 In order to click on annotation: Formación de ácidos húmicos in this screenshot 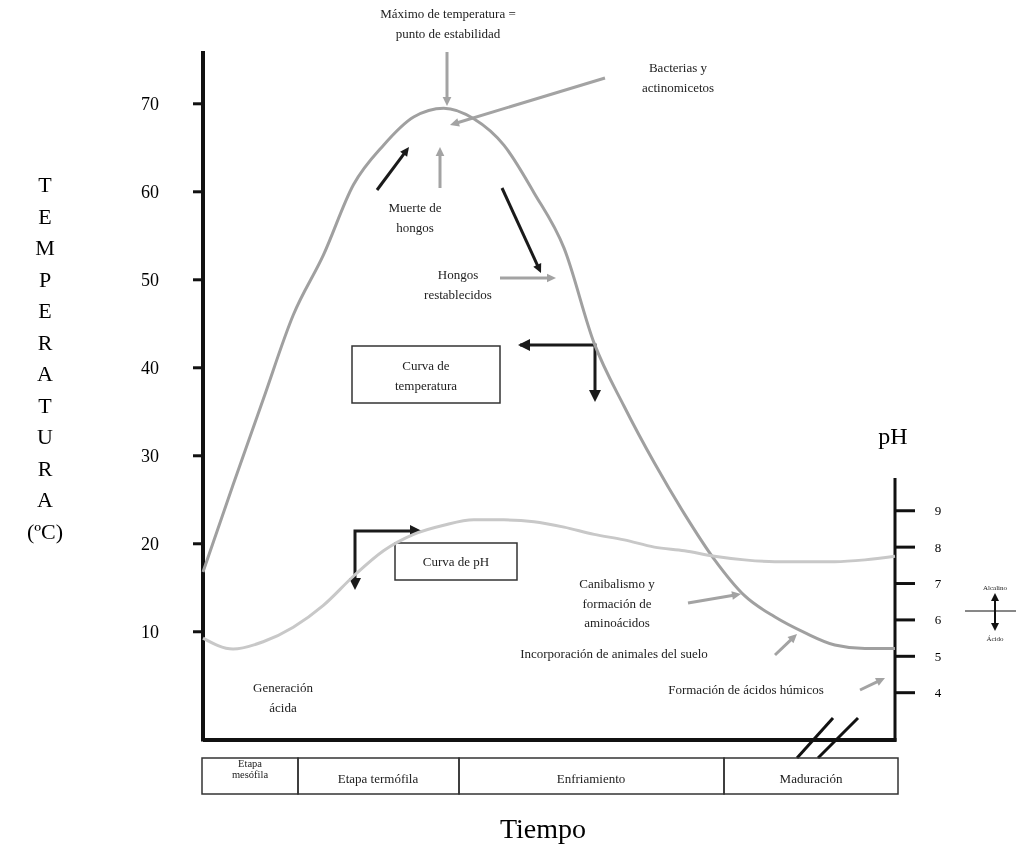, I will do `click(746, 689)`.